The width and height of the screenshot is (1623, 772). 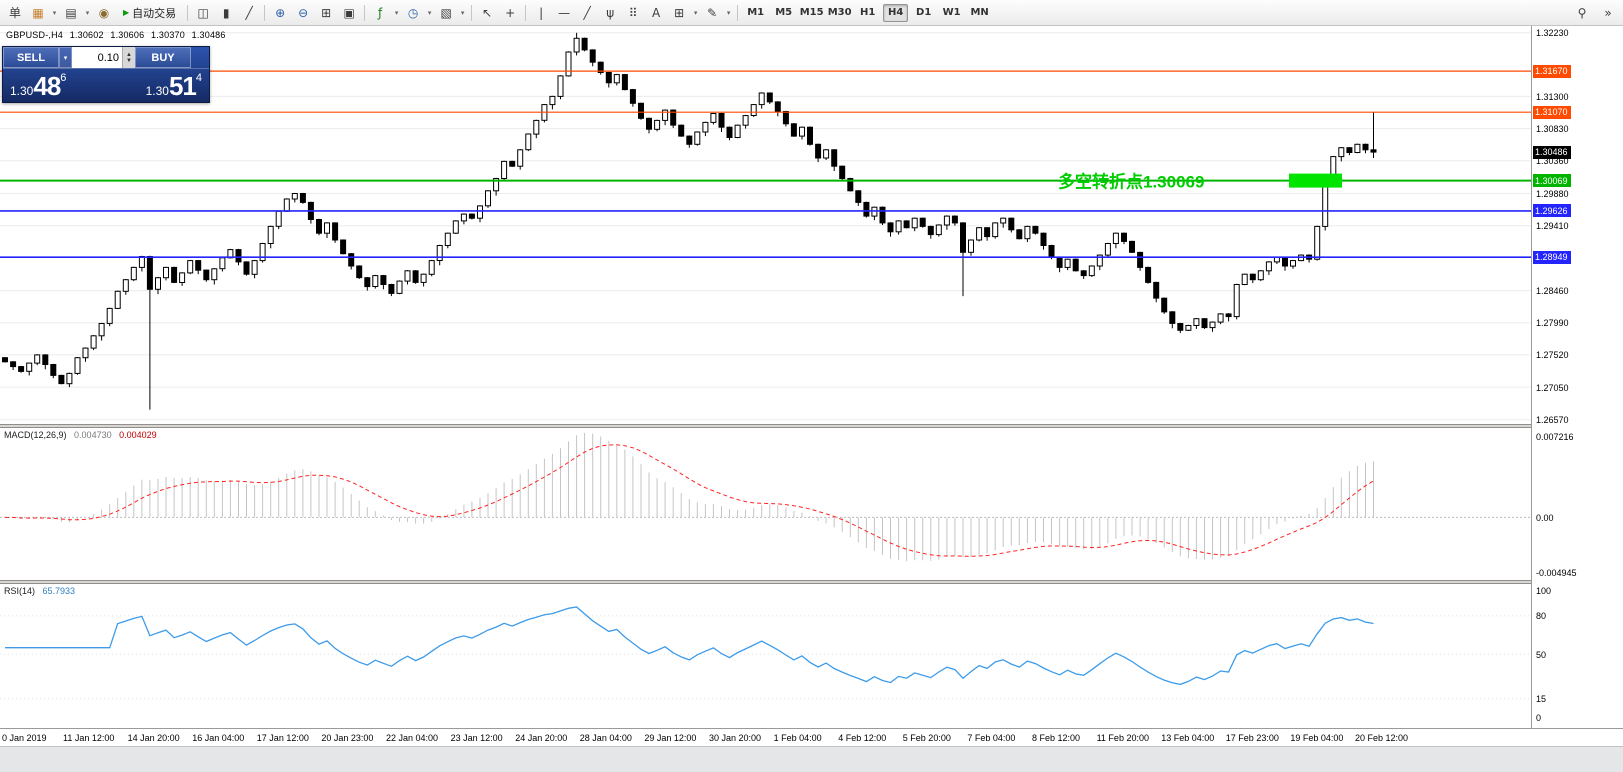 What do you see at coordinates (784, 12) in the screenshot?
I see `timeframe-m5-button: M5` at bounding box center [784, 12].